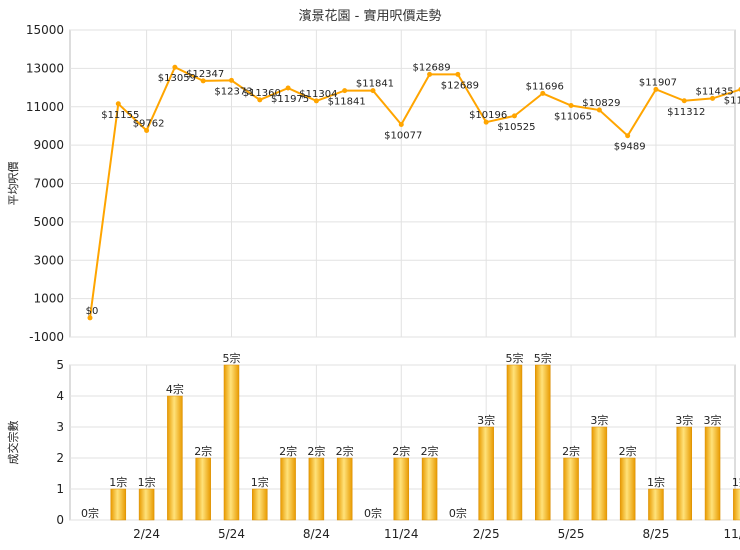  I want to click on x-tick-label: 11/25, so click(732, 534).